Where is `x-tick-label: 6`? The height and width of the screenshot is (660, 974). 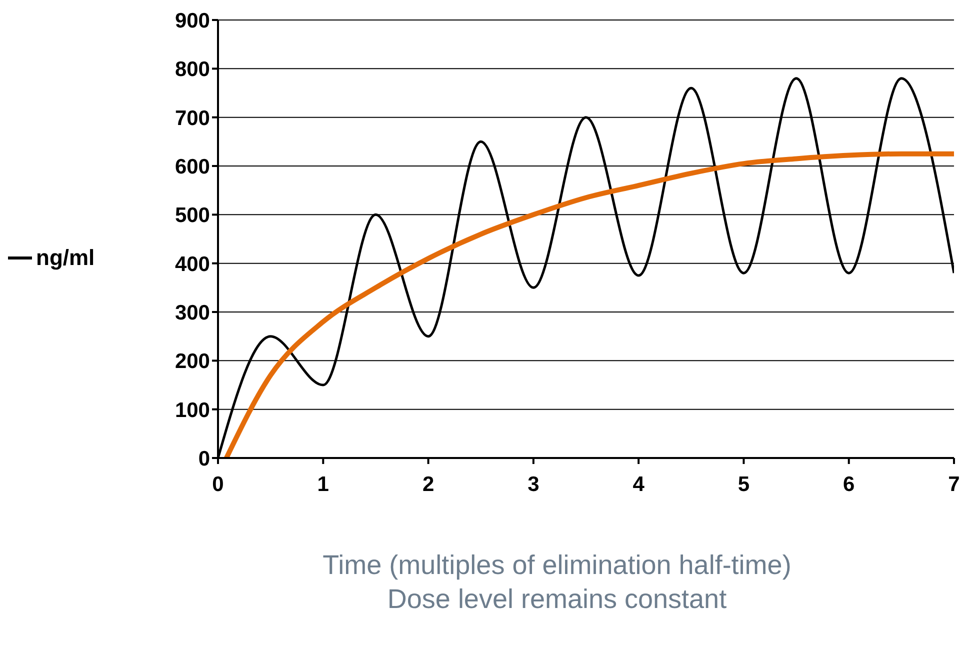 x-tick-label: 6 is located at coordinates (849, 484).